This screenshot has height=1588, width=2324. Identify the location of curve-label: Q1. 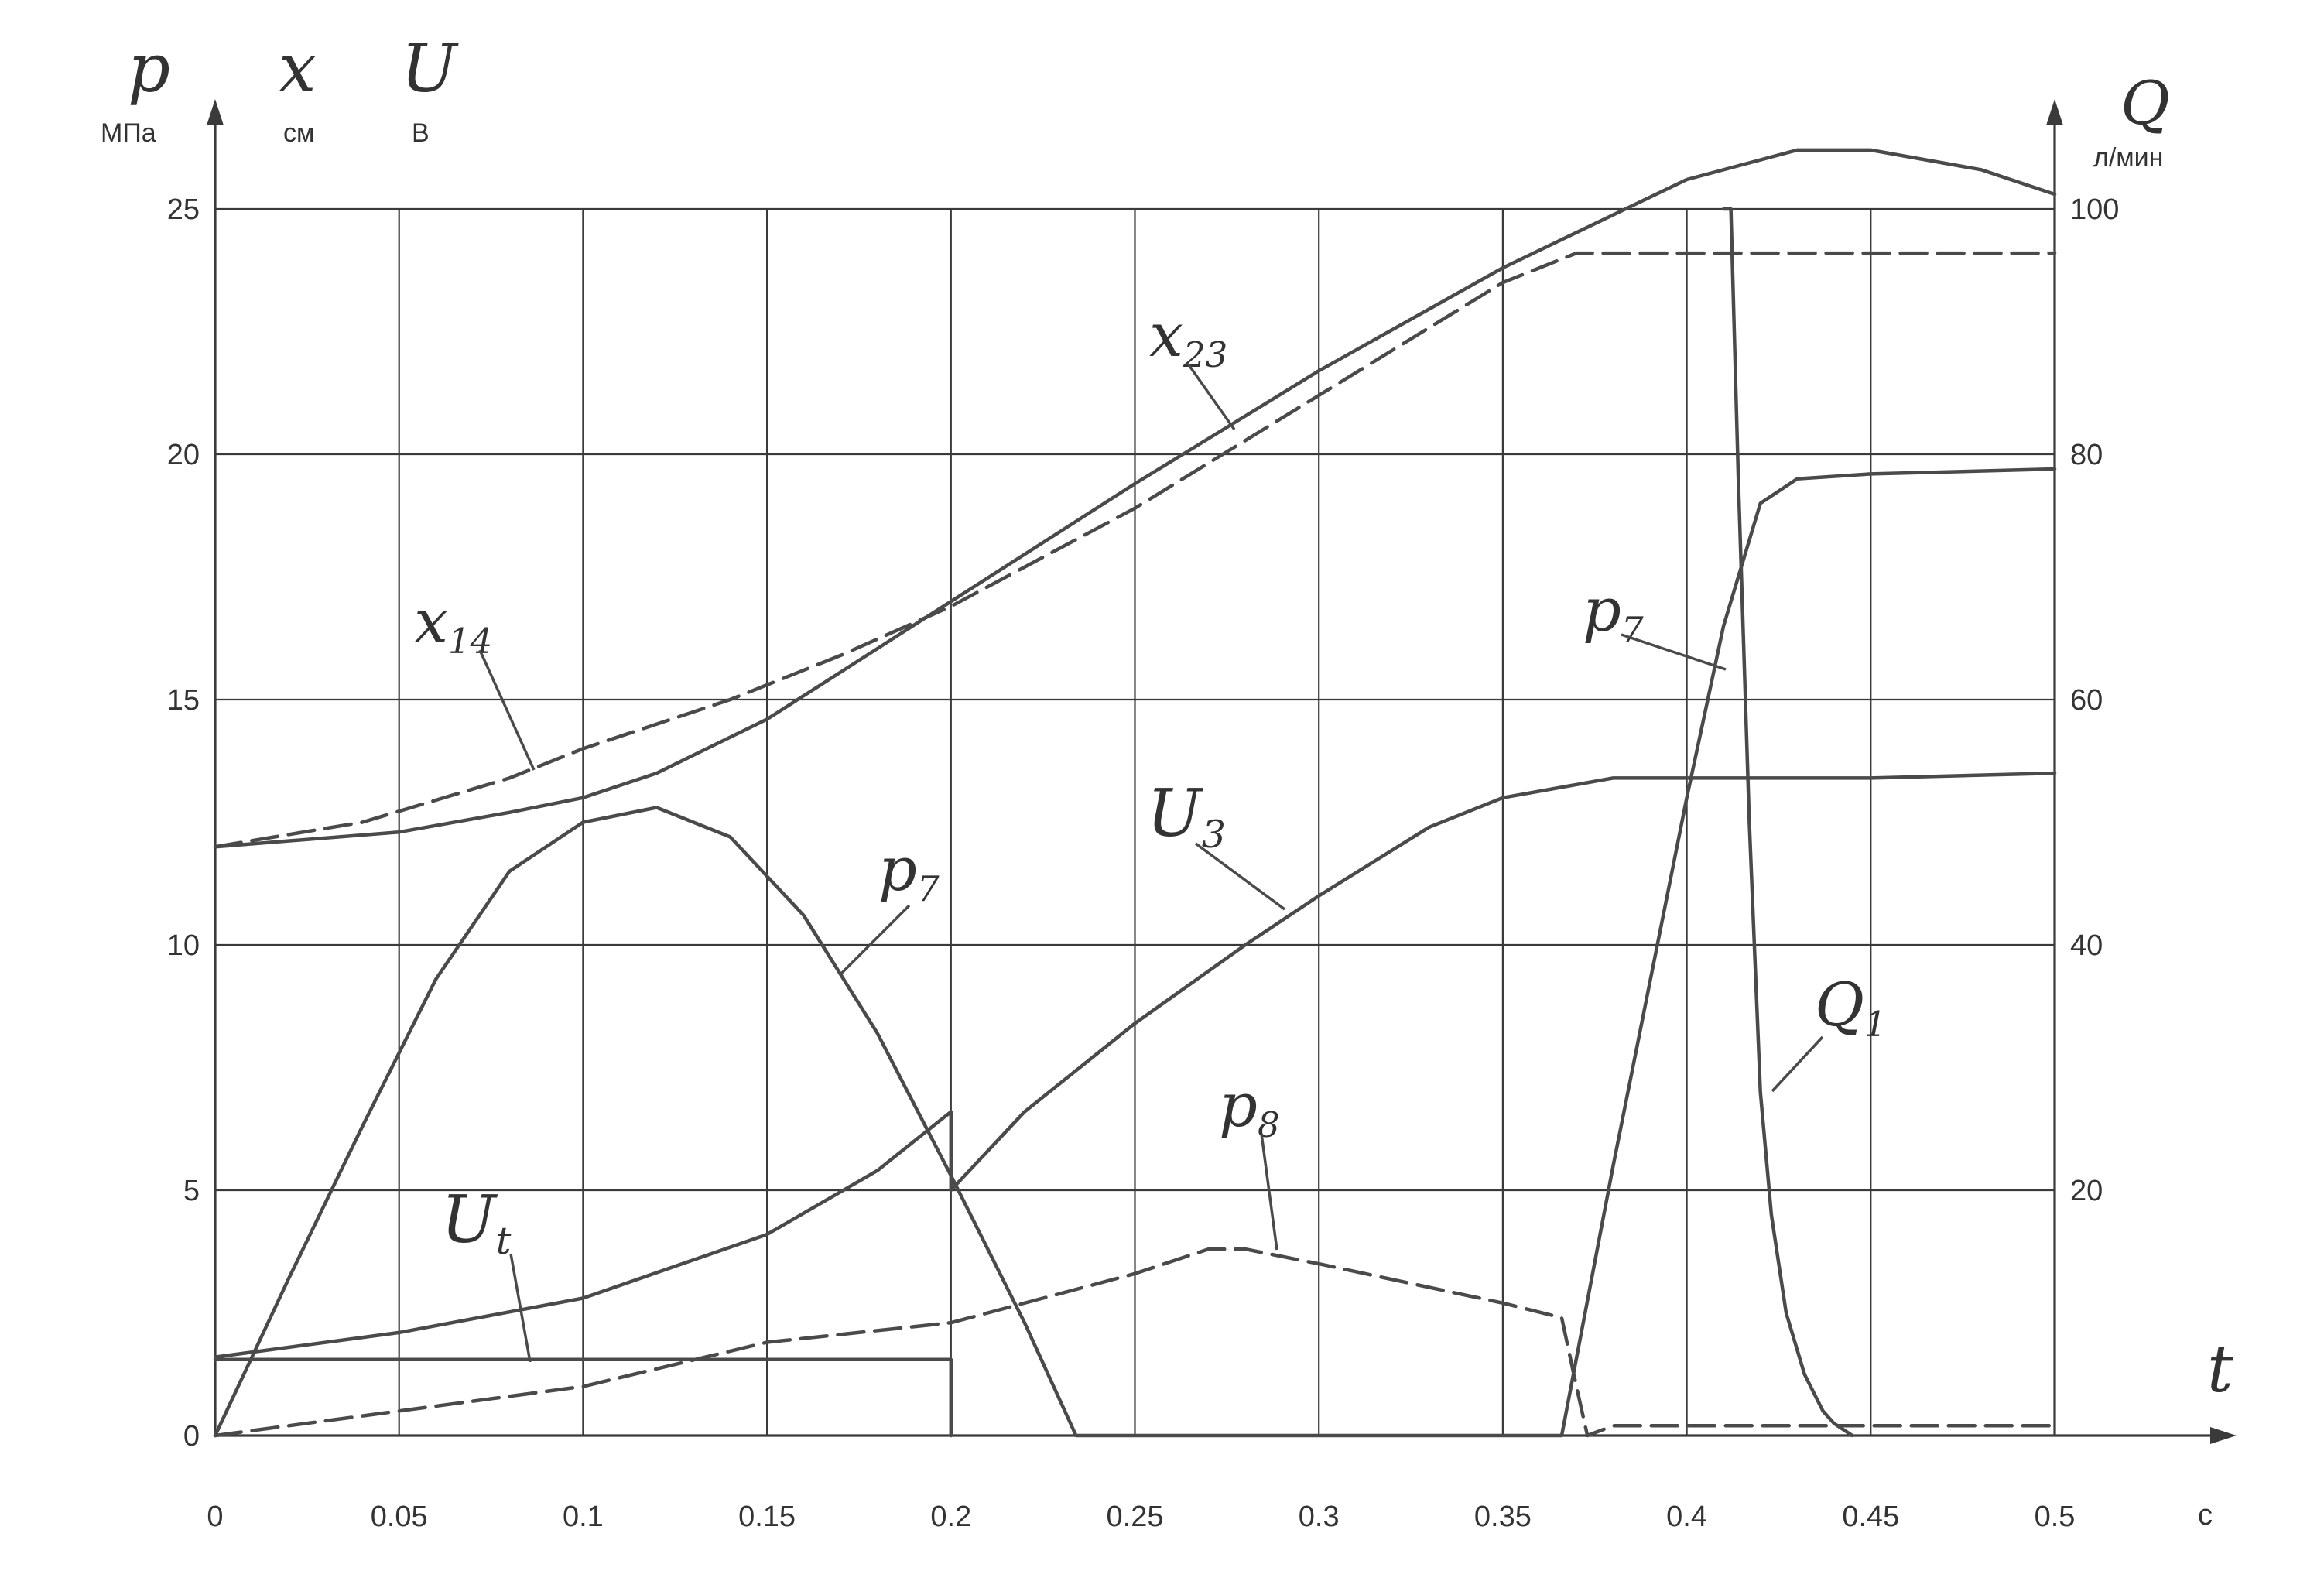
(1851, 1007).